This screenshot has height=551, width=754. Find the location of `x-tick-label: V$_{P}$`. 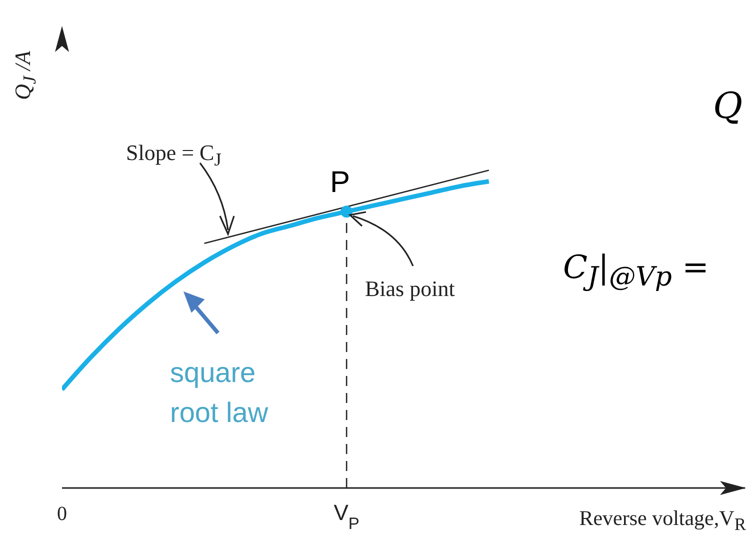

x-tick-label: V$_{P}$ is located at coordinates (347, 516).